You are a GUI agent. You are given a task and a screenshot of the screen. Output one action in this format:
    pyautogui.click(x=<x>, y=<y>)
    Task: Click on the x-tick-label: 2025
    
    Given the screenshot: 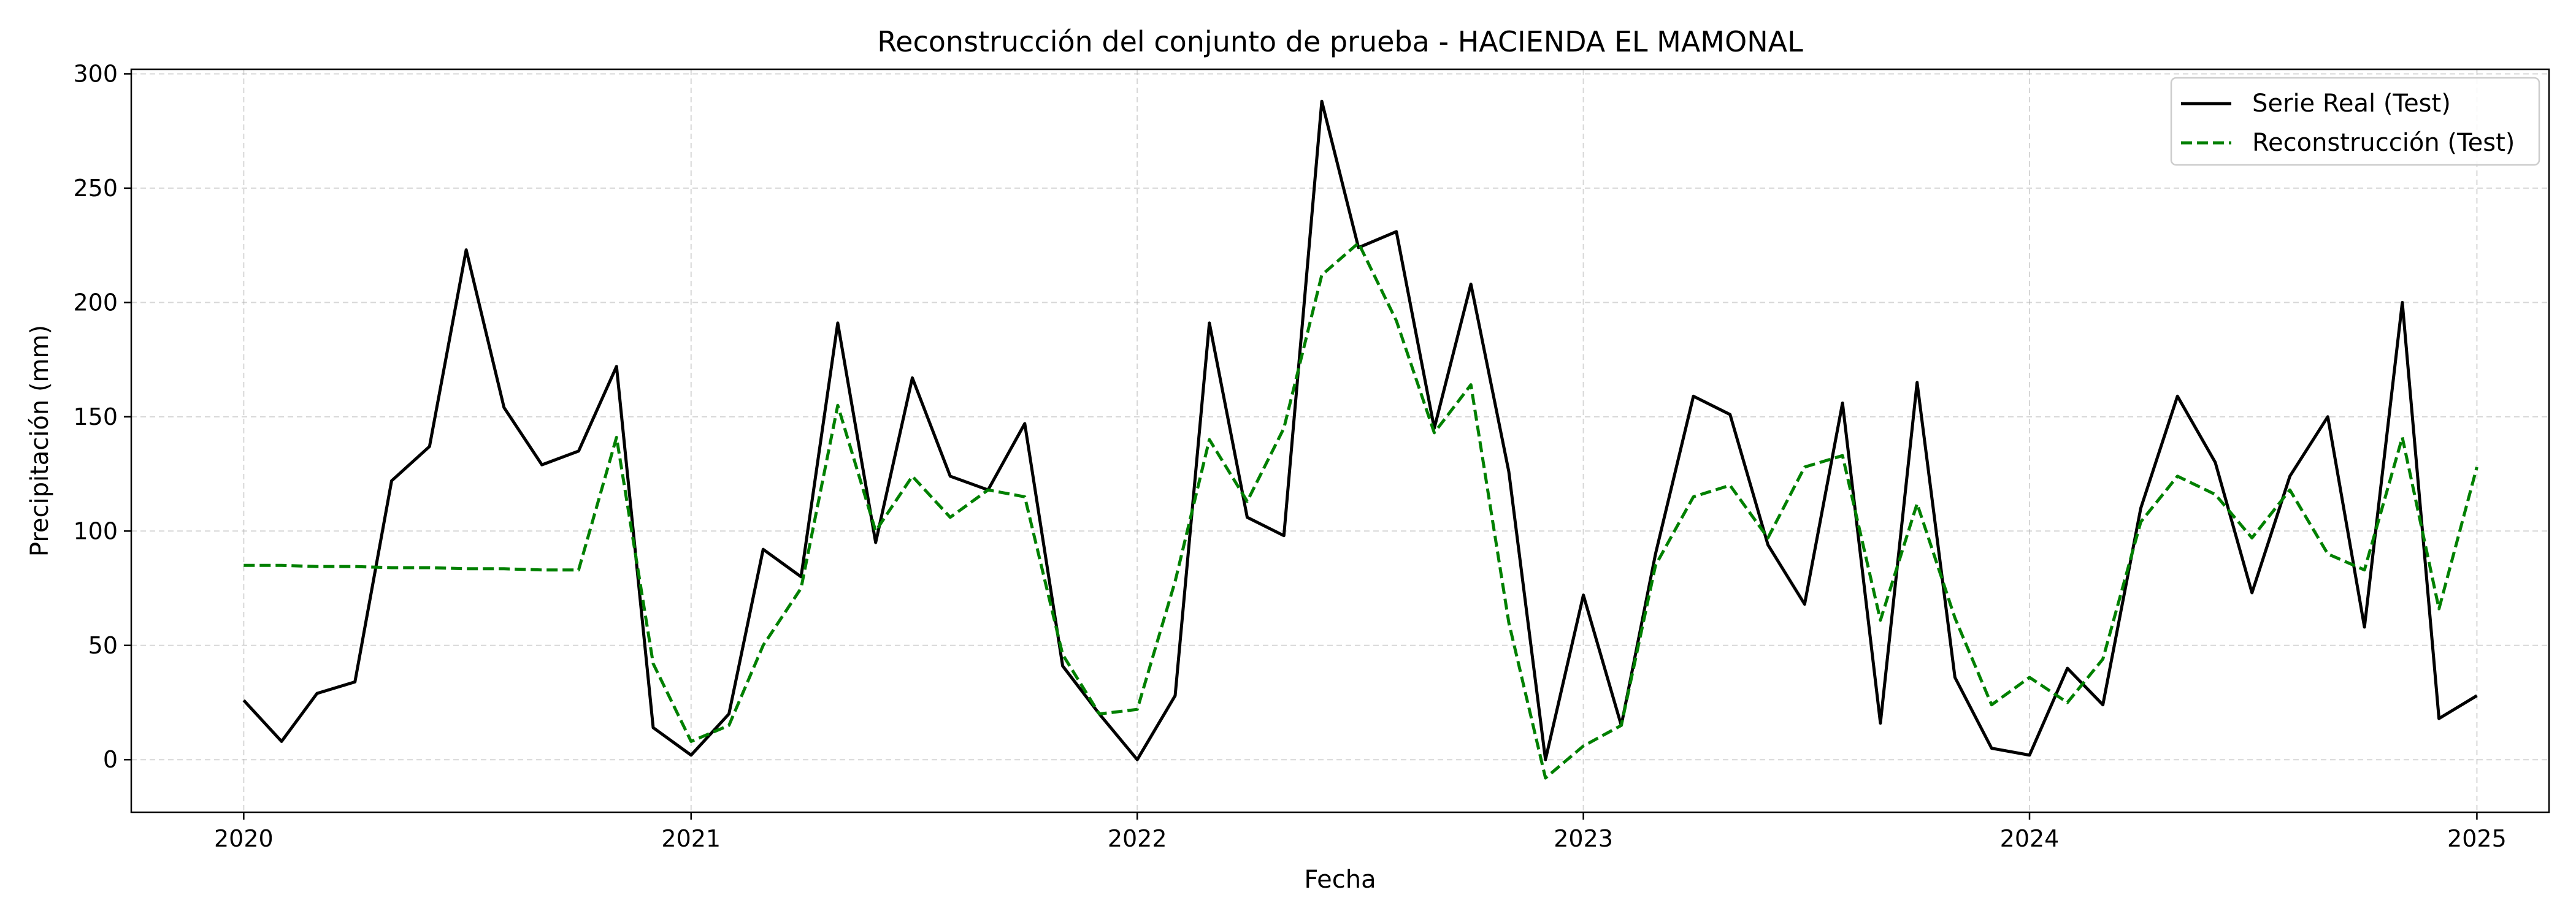 What is the action you would take?
    pyautogui.click(x=2477, y=838)
    